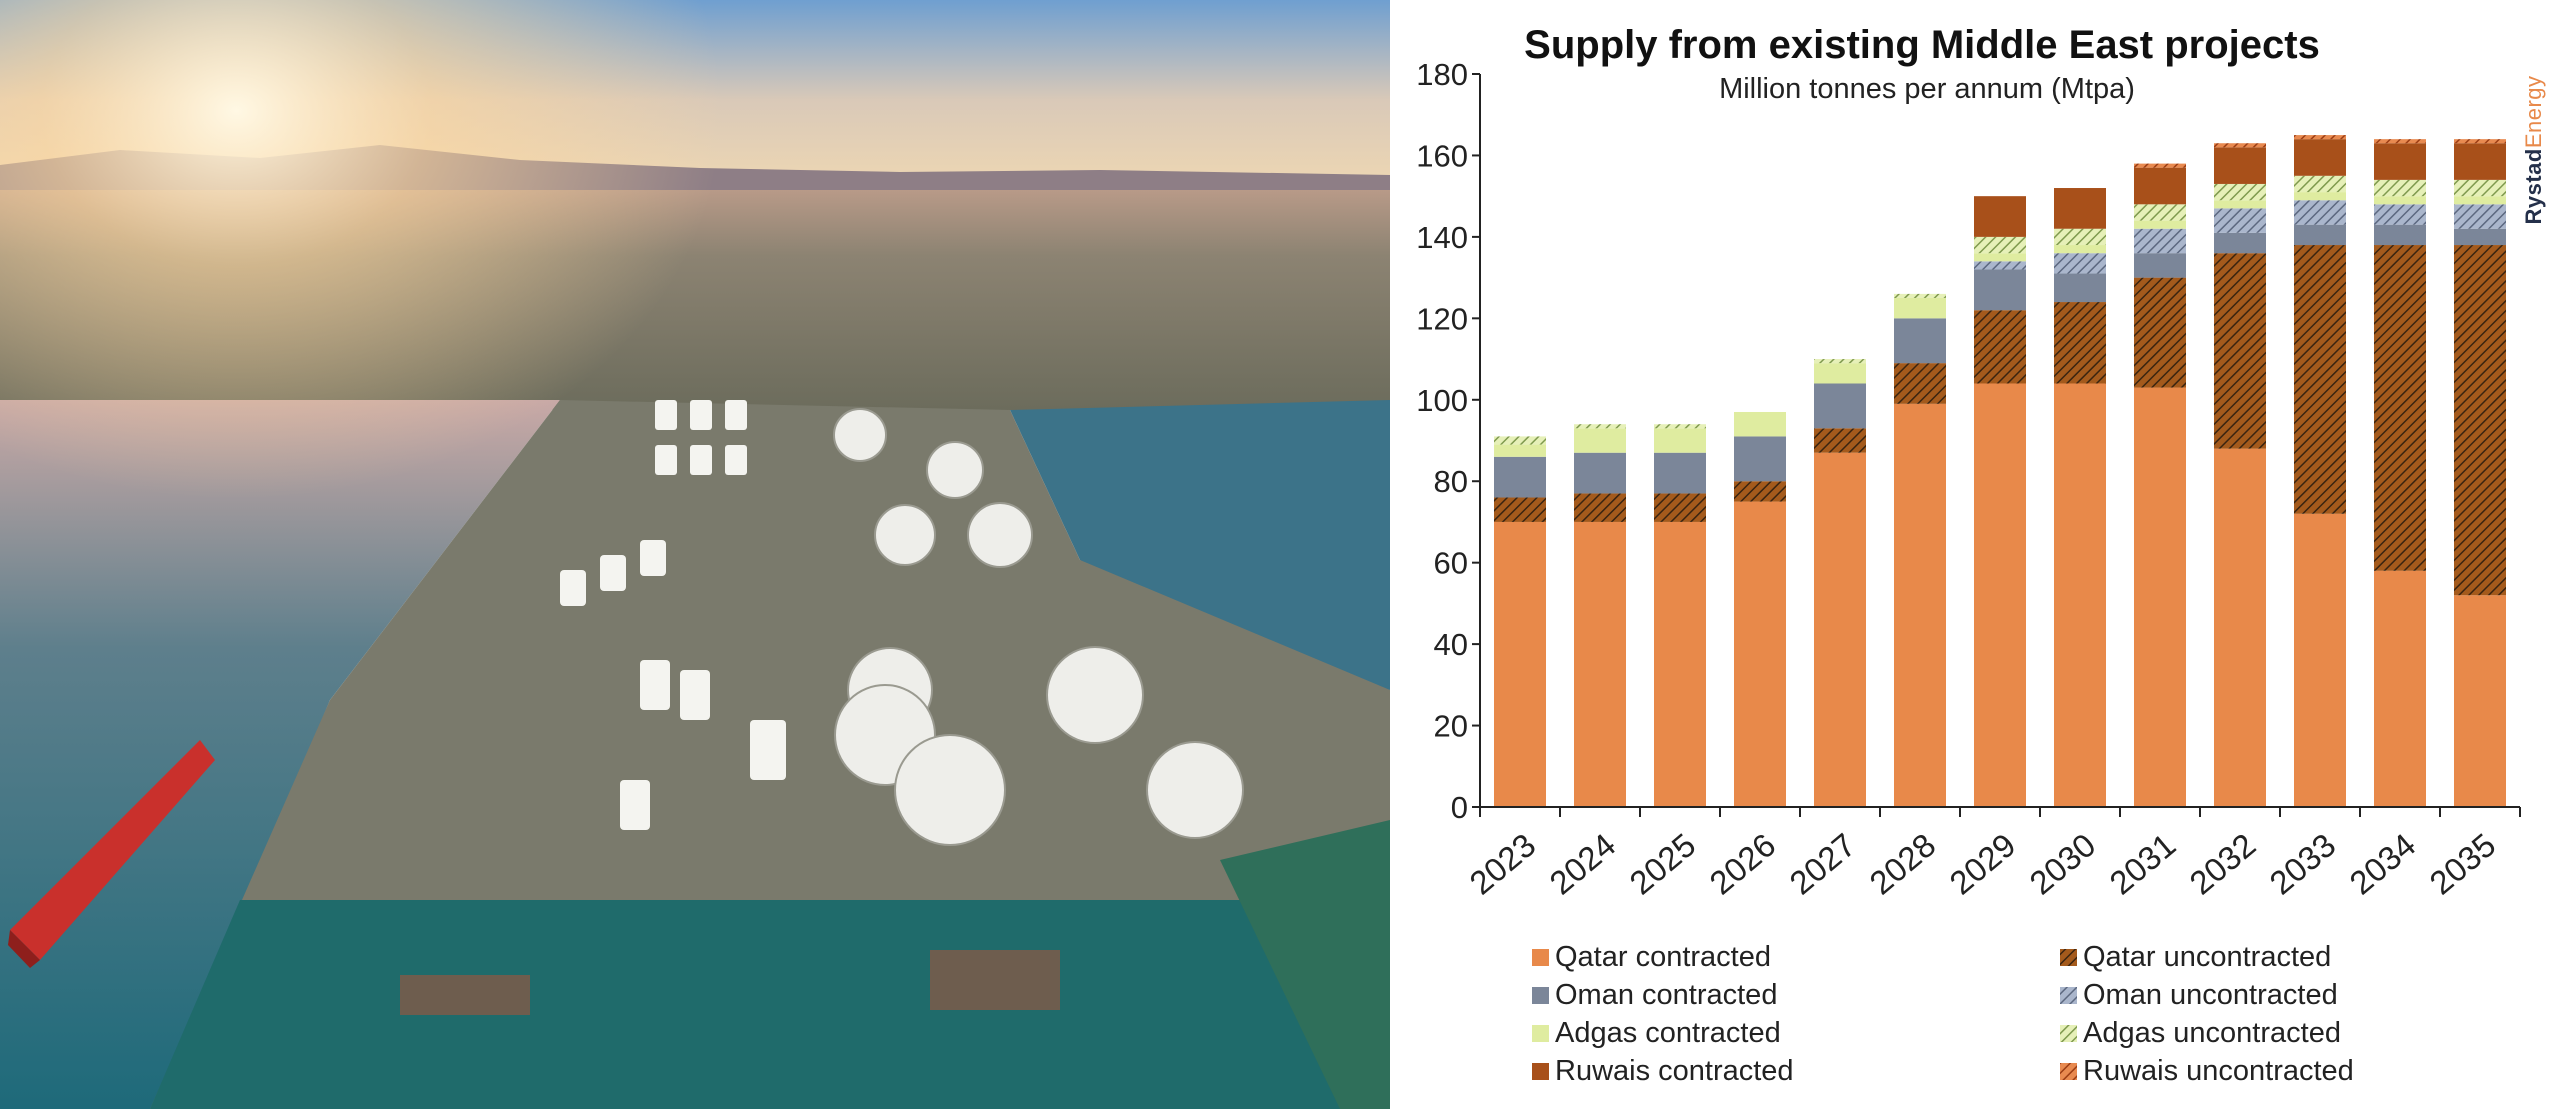  I want to click on x-tick-label: 2028, so click(1902, 864).